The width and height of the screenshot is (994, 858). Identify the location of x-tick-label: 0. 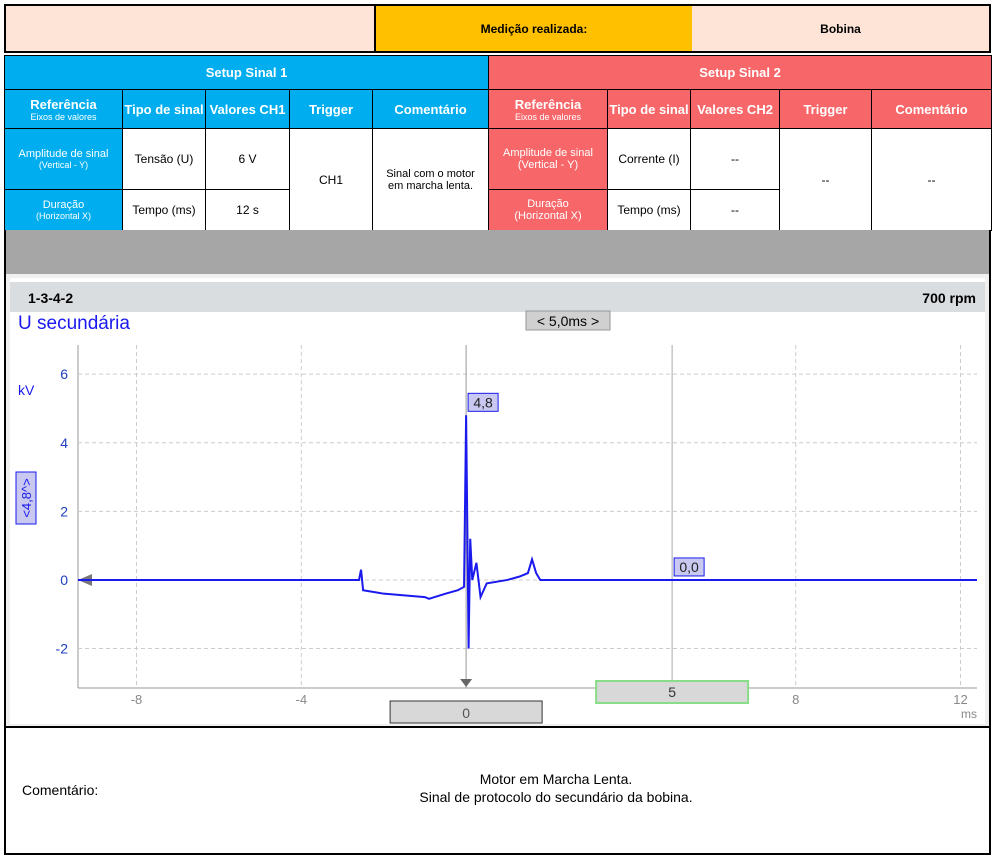
(466, 713).